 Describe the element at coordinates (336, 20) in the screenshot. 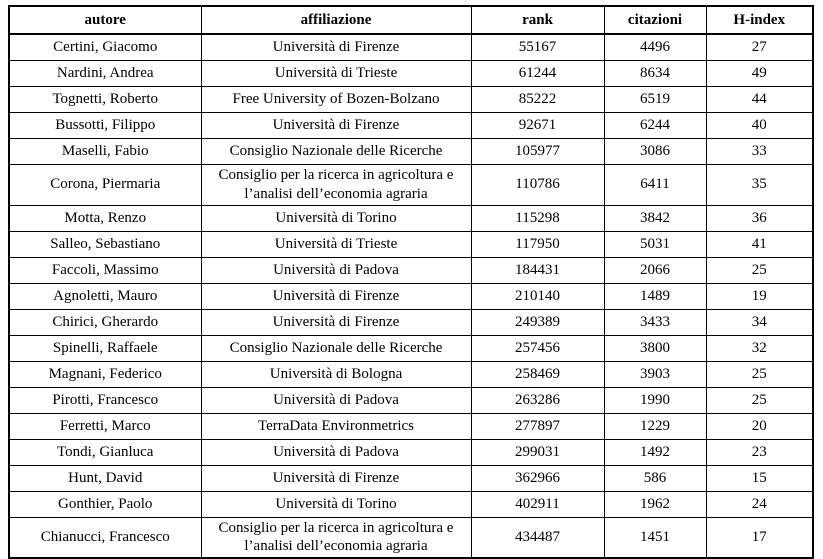

I see `column-header-affiliazione: affiliazione` at that location.